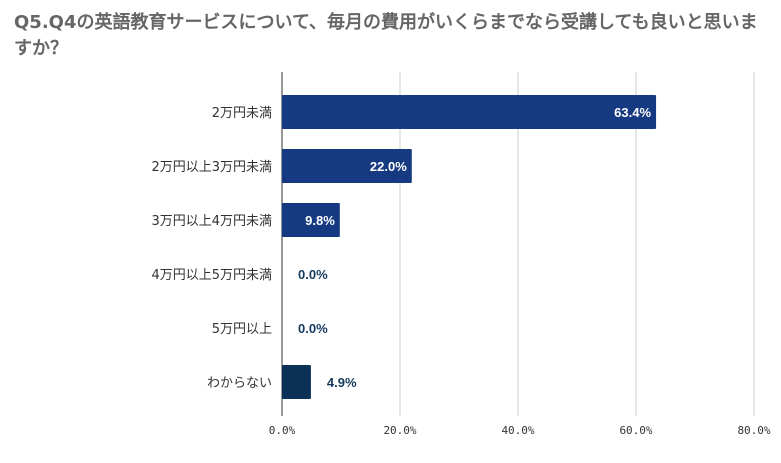 This screenshot has width=781, height=463. What do you see at coordinates (342, 382) in the screenshot?
I see `data-label: 4.9%` at bounding box center [342, 382].